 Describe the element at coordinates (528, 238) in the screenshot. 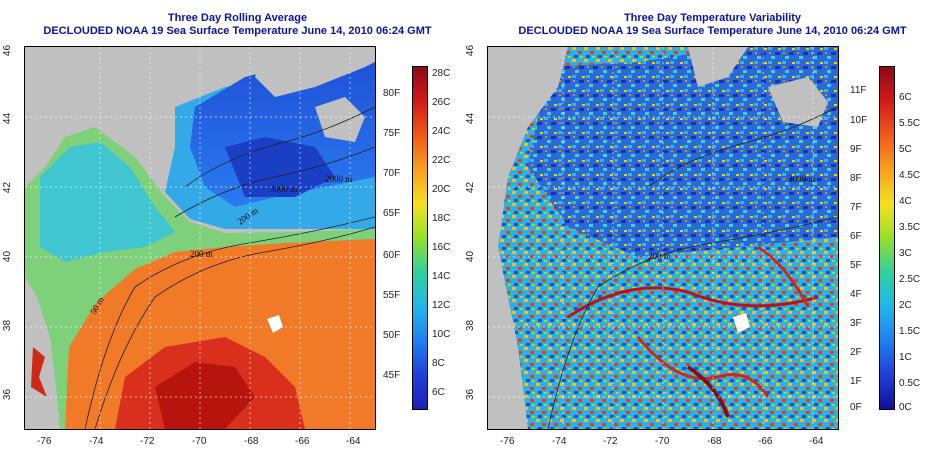

I see `land-area` at that location.